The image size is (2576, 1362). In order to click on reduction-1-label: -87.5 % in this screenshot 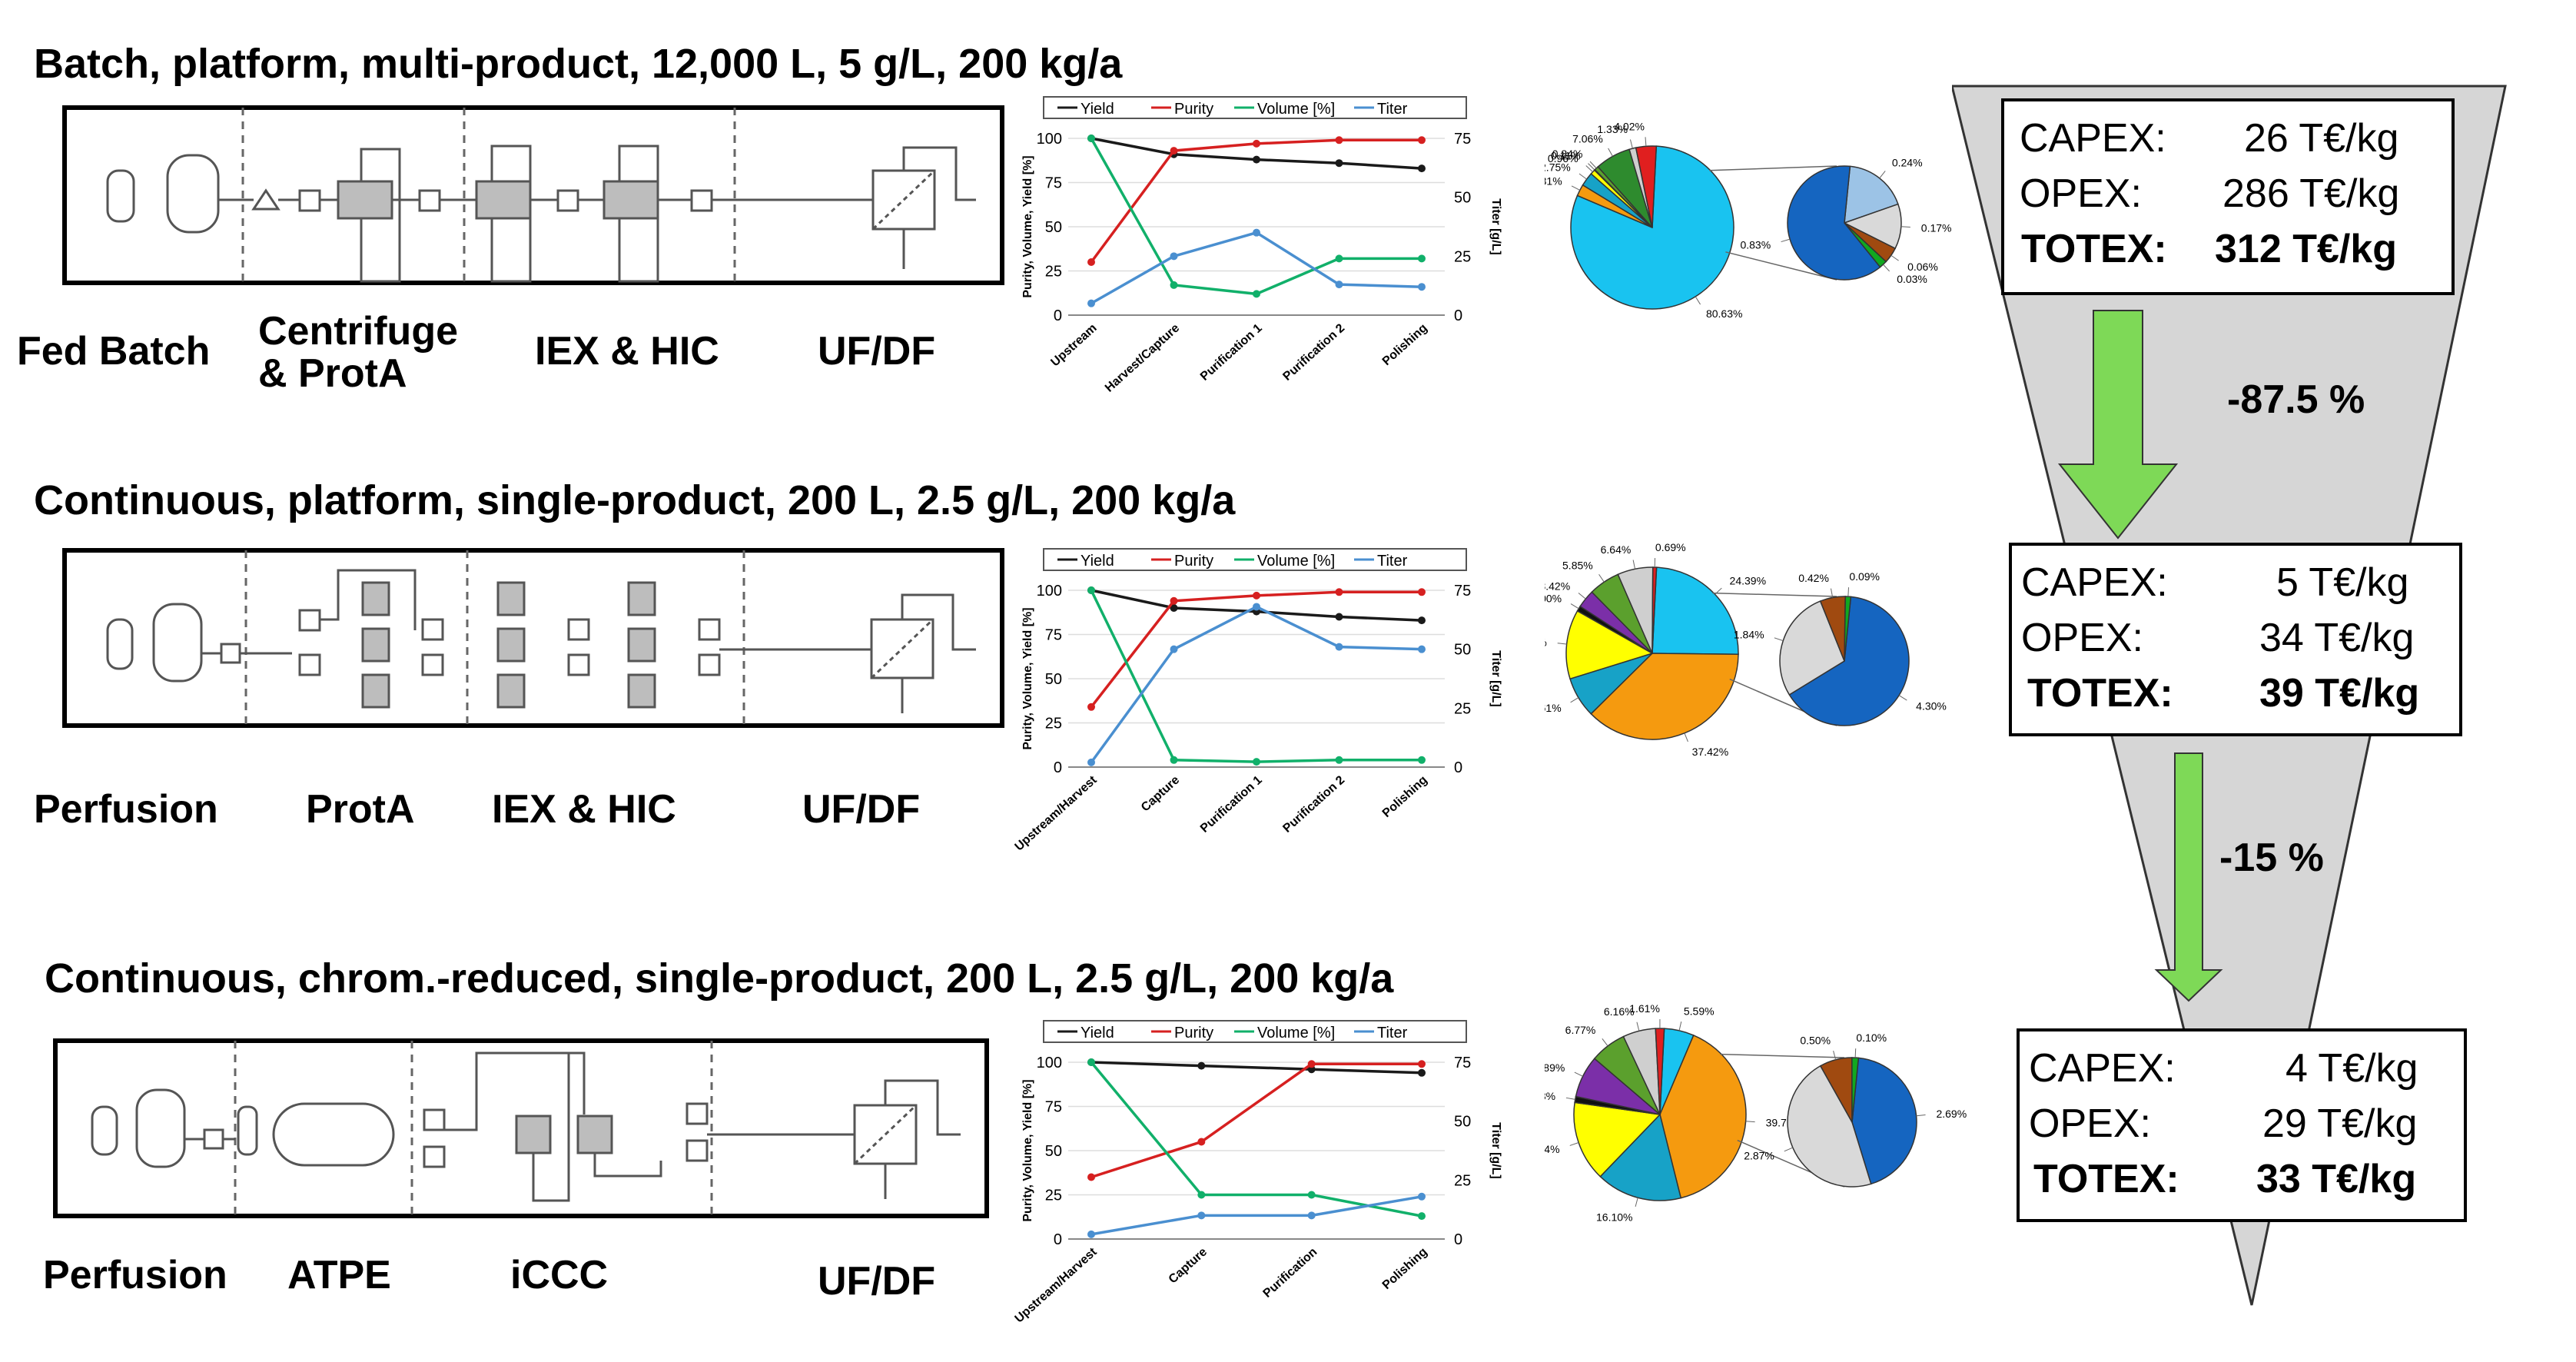, I will do `click(2296, 399)`.